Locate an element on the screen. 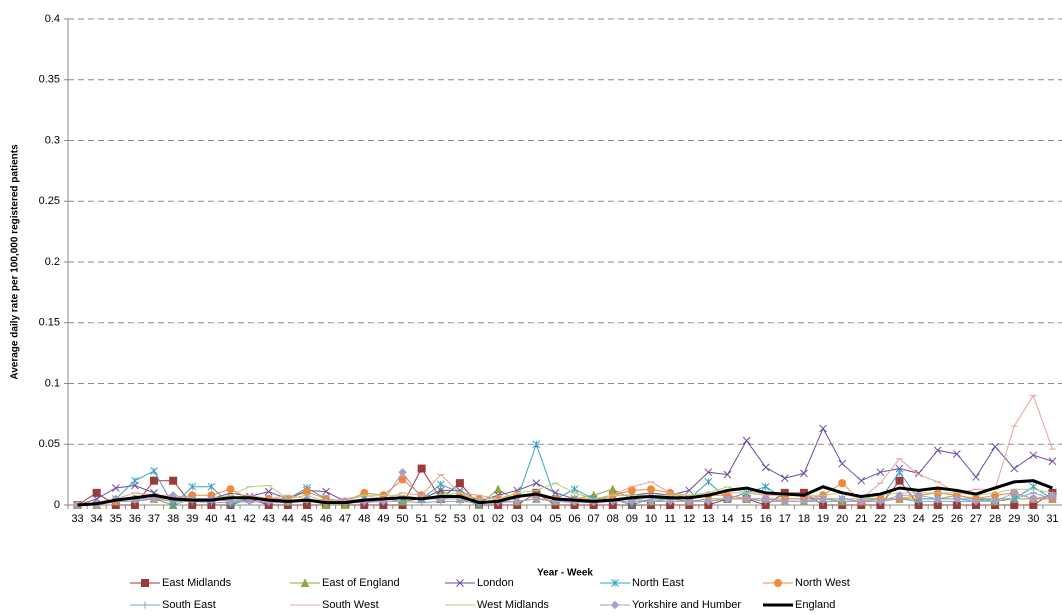 Image resolution: width=1062 pixels, height=615 pixels. y-tick-label: 0.15 is located at coordinates (49, 323).